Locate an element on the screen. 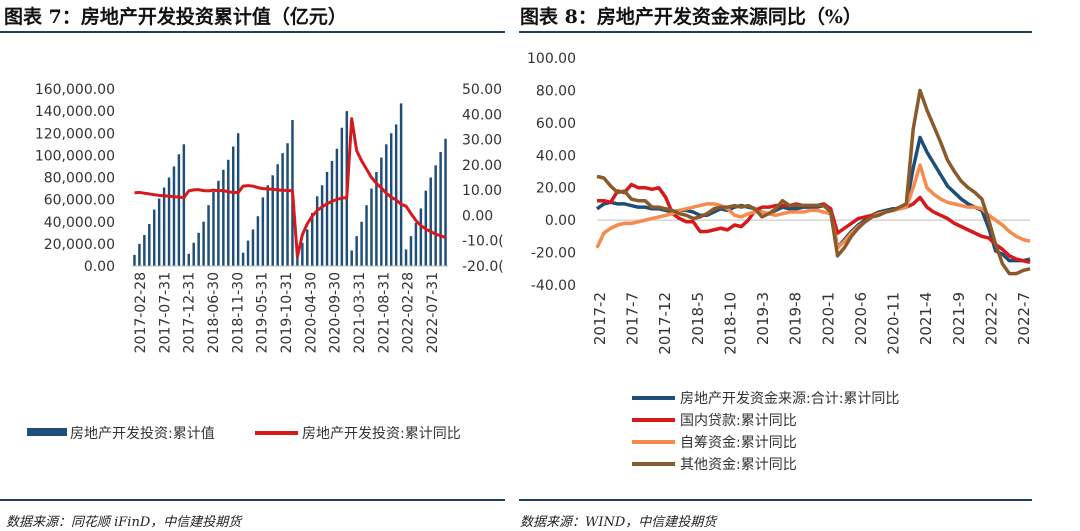 This screenshot has height=531, width=1080. x-axis-tick-label: 2017-12 is located at coordinates (665, 323).